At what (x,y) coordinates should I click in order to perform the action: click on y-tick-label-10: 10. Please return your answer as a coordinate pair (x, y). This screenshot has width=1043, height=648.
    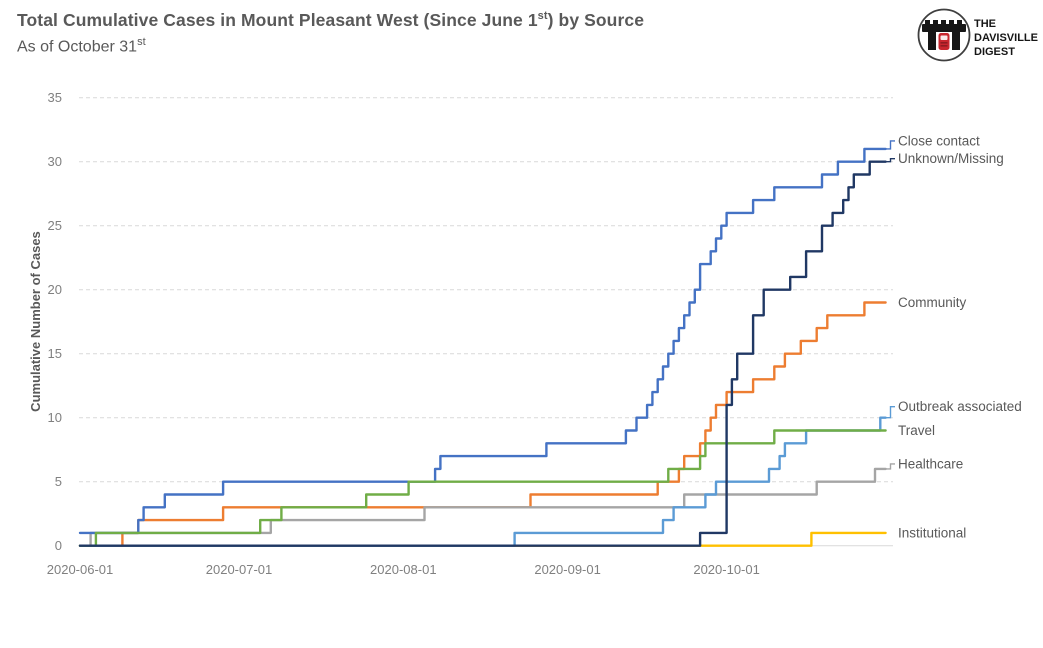
    Looking at the image, I should click on (55, 417).